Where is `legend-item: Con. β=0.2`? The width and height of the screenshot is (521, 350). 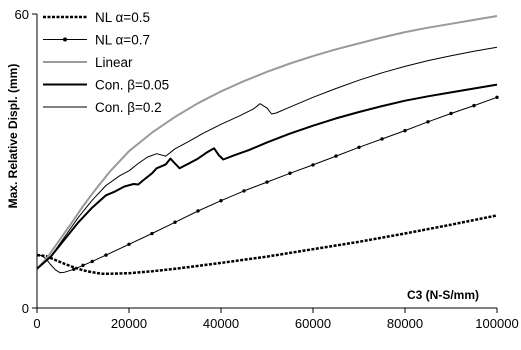
legend-item: Con. β=0.2 is located at coordinates (102, 107).